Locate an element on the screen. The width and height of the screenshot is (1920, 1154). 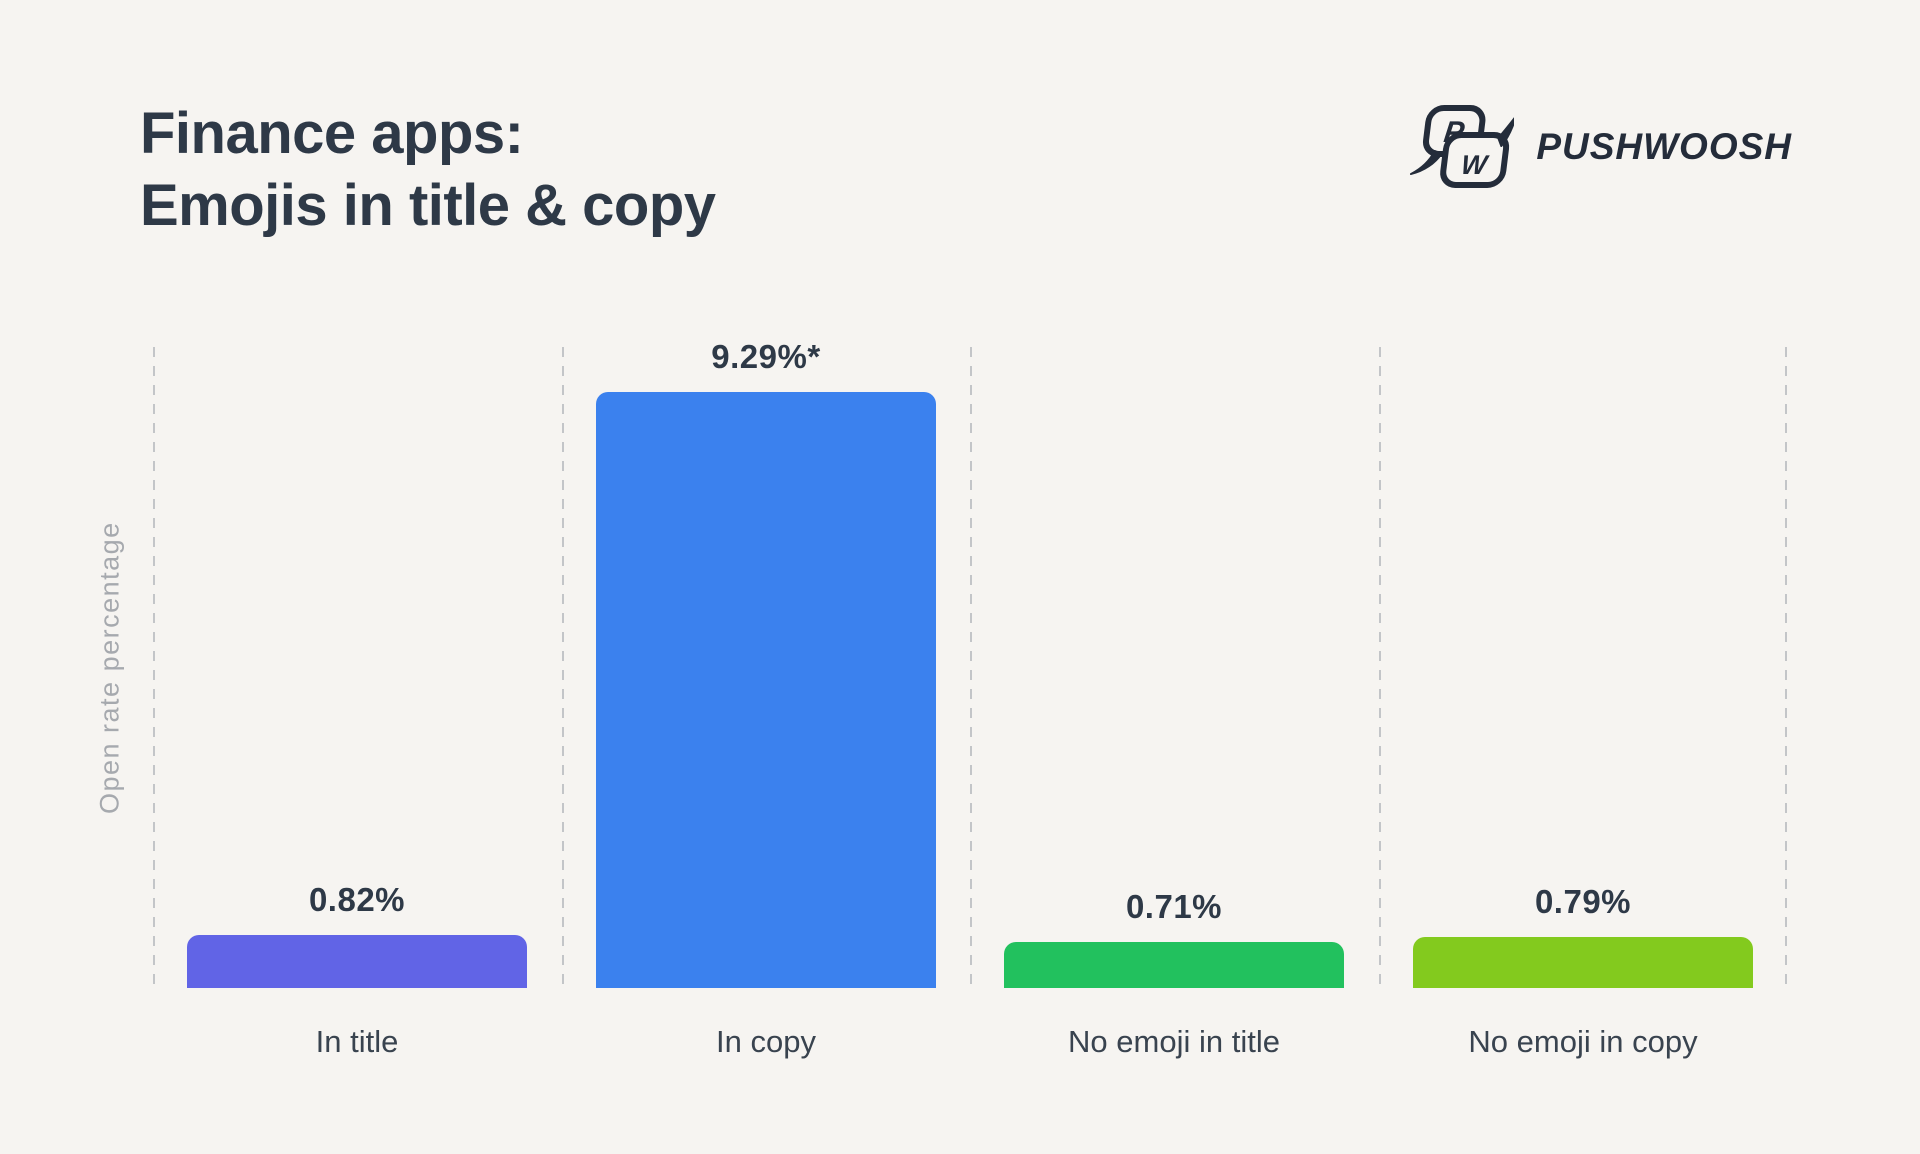
bar-value-label: 0.82% is located at coordinates (357, 899).